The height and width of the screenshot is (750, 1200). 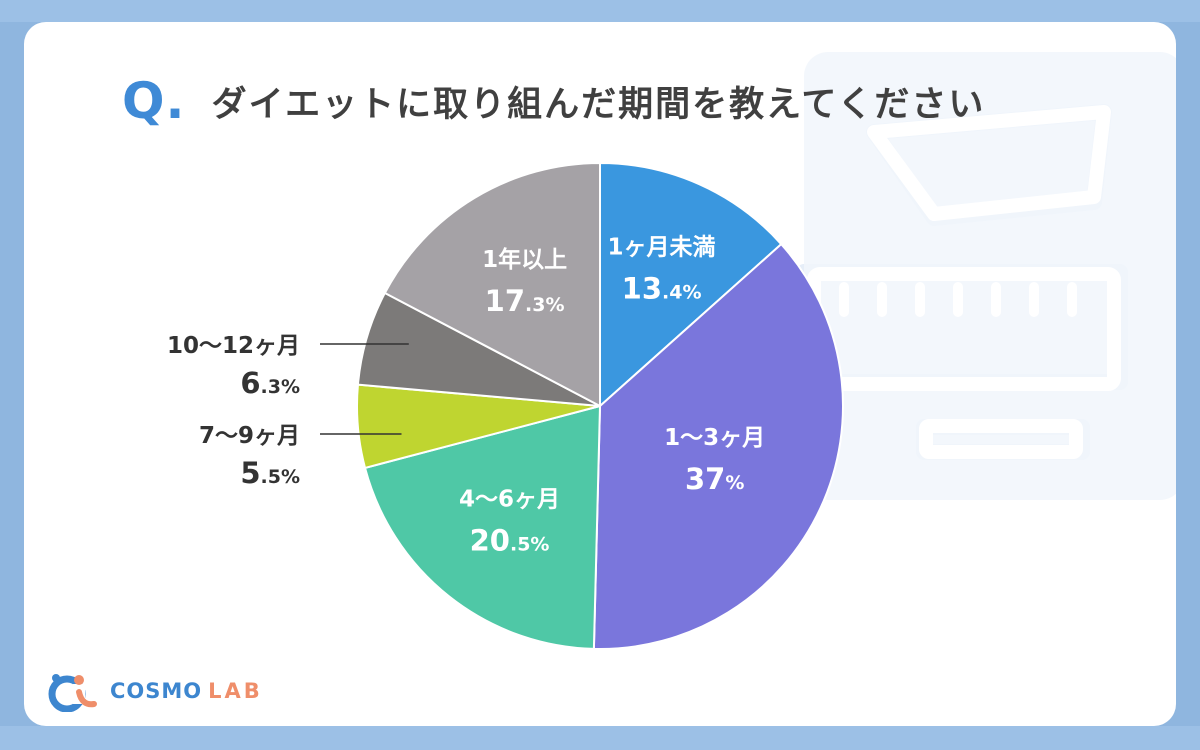 What do you see at coordinates (154, 101) in the screenshot?
I see `question-mark-label: Q.` at bounding box center [154, 101].